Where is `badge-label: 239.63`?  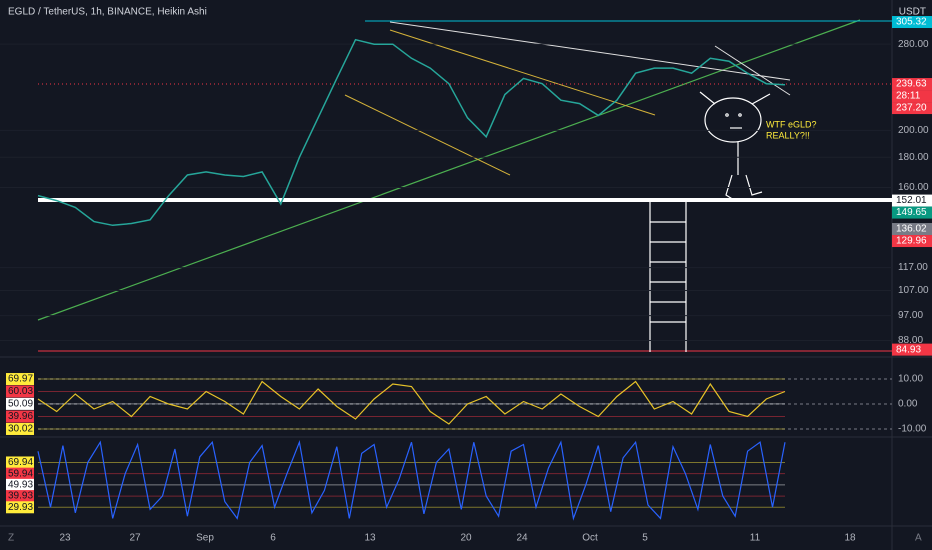 badge-label: 239.63 is located at coordinates (911, 84).